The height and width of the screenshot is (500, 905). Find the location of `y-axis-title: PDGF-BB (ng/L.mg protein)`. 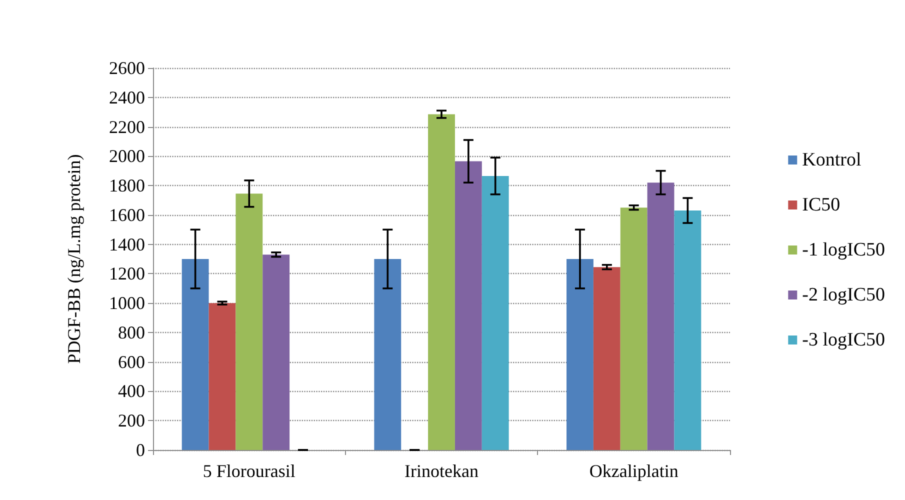

y-axis-title: PDGF-BB (ng/L.mg protein) is located at coordinates (74, 259).